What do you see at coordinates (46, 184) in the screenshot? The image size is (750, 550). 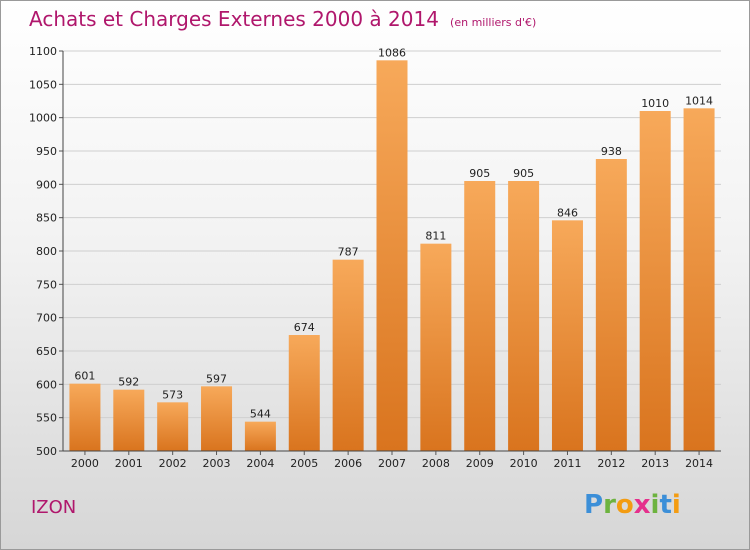 I see `y-tick-label: 900` at bounding box center [46, 184].